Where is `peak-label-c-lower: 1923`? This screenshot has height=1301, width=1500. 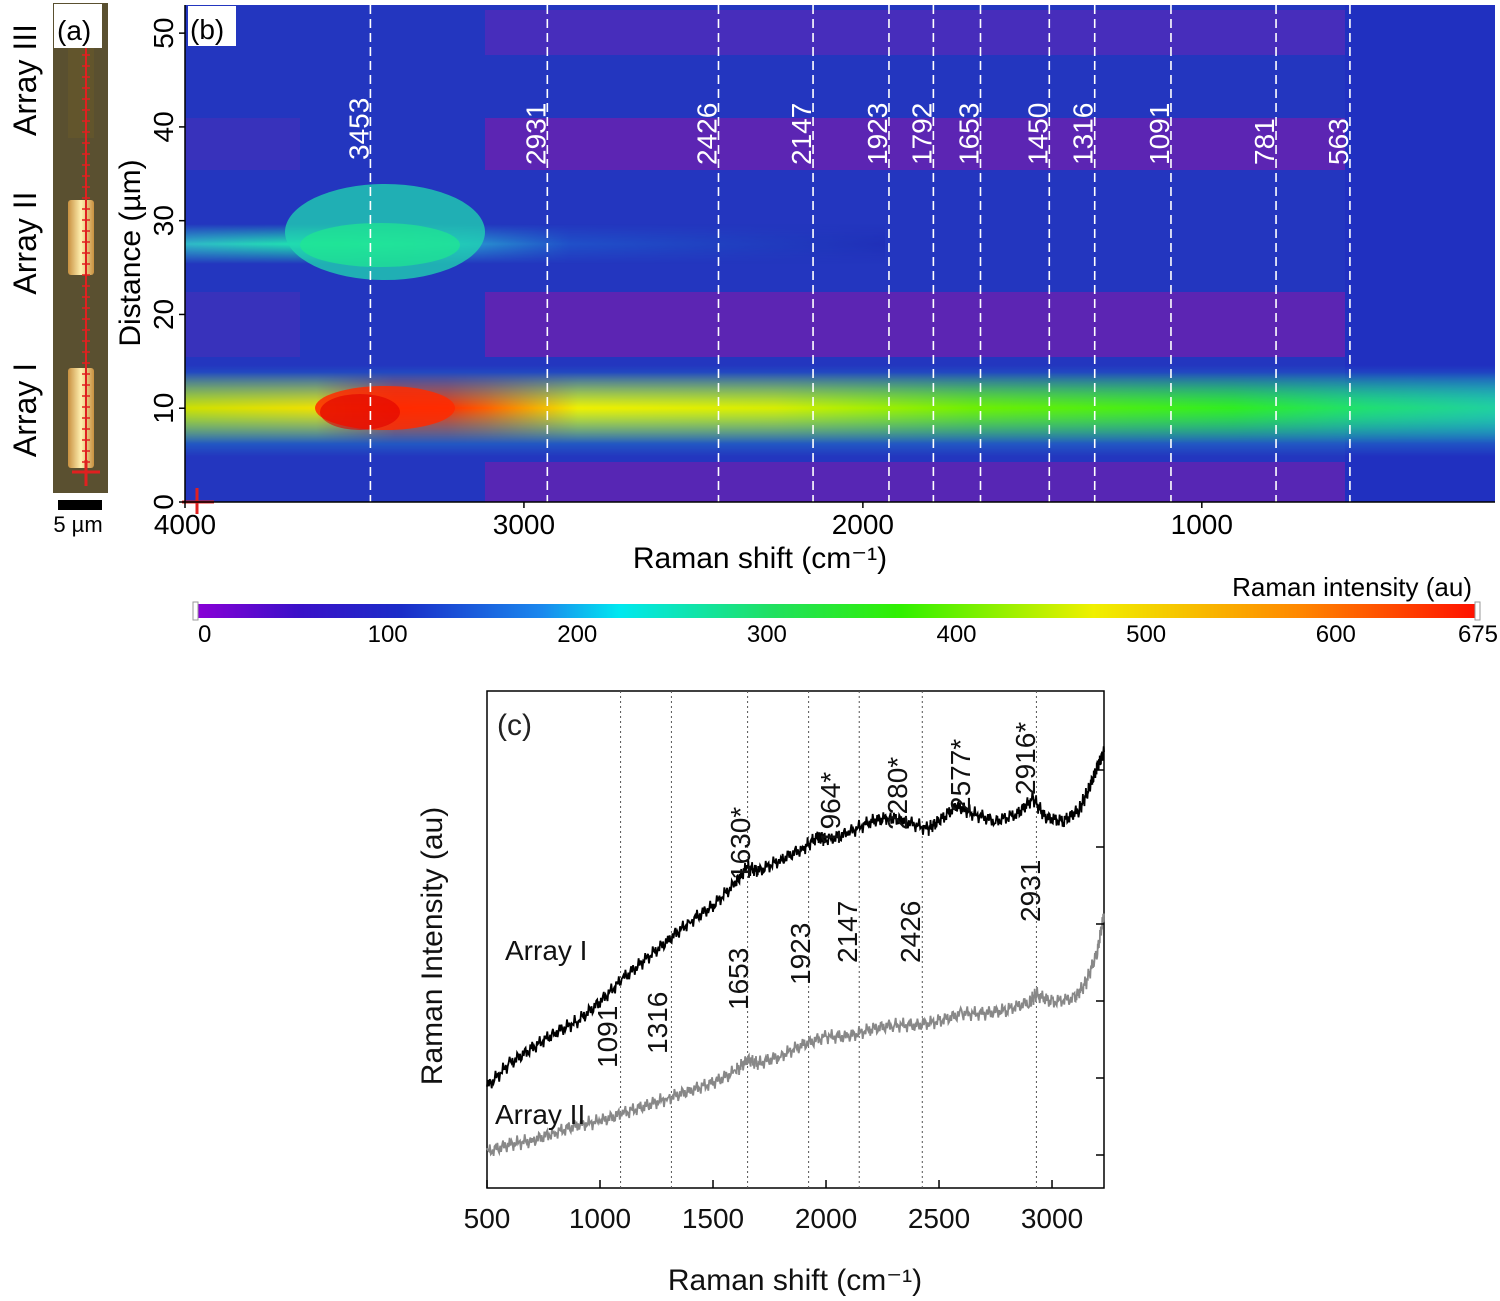
peak-label-c-lower: 1923 is located at coordinates (800, 954).